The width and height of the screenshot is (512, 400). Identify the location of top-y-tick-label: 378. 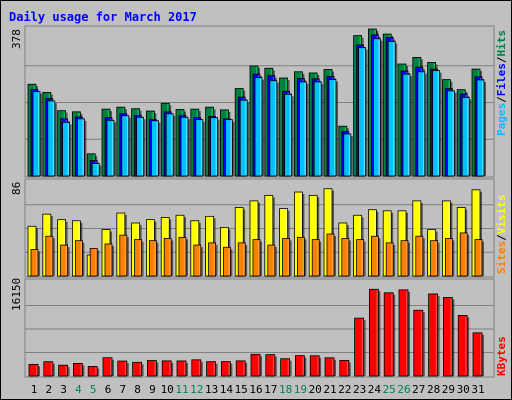
(16, 39).